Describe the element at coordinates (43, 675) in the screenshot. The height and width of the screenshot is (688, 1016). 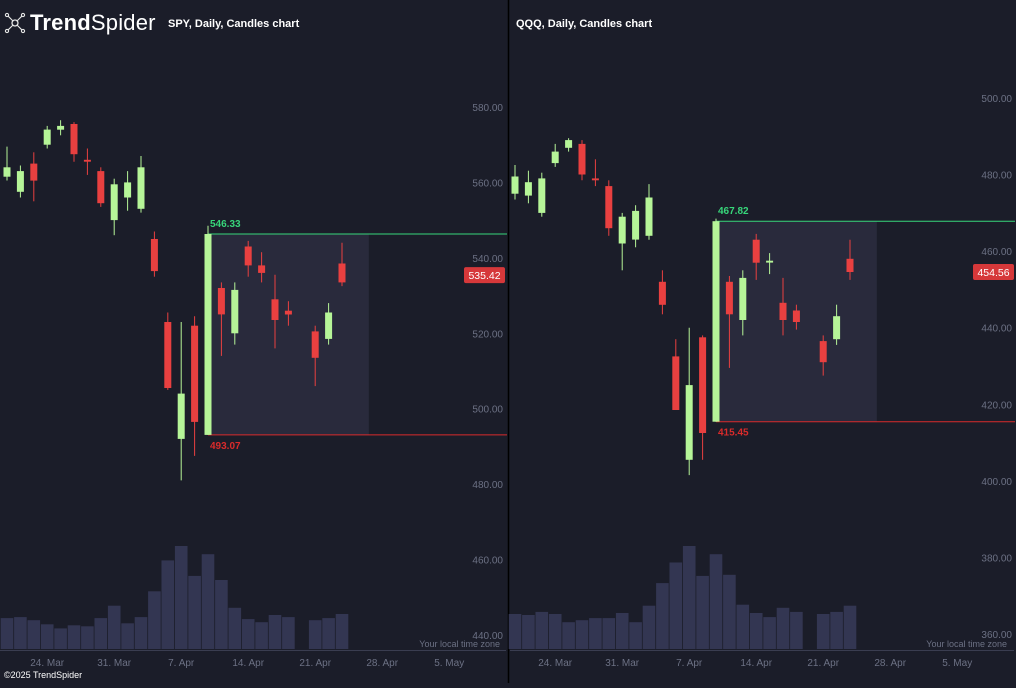
I see `copyright-text: ©2025 TrendSpider` at that location.